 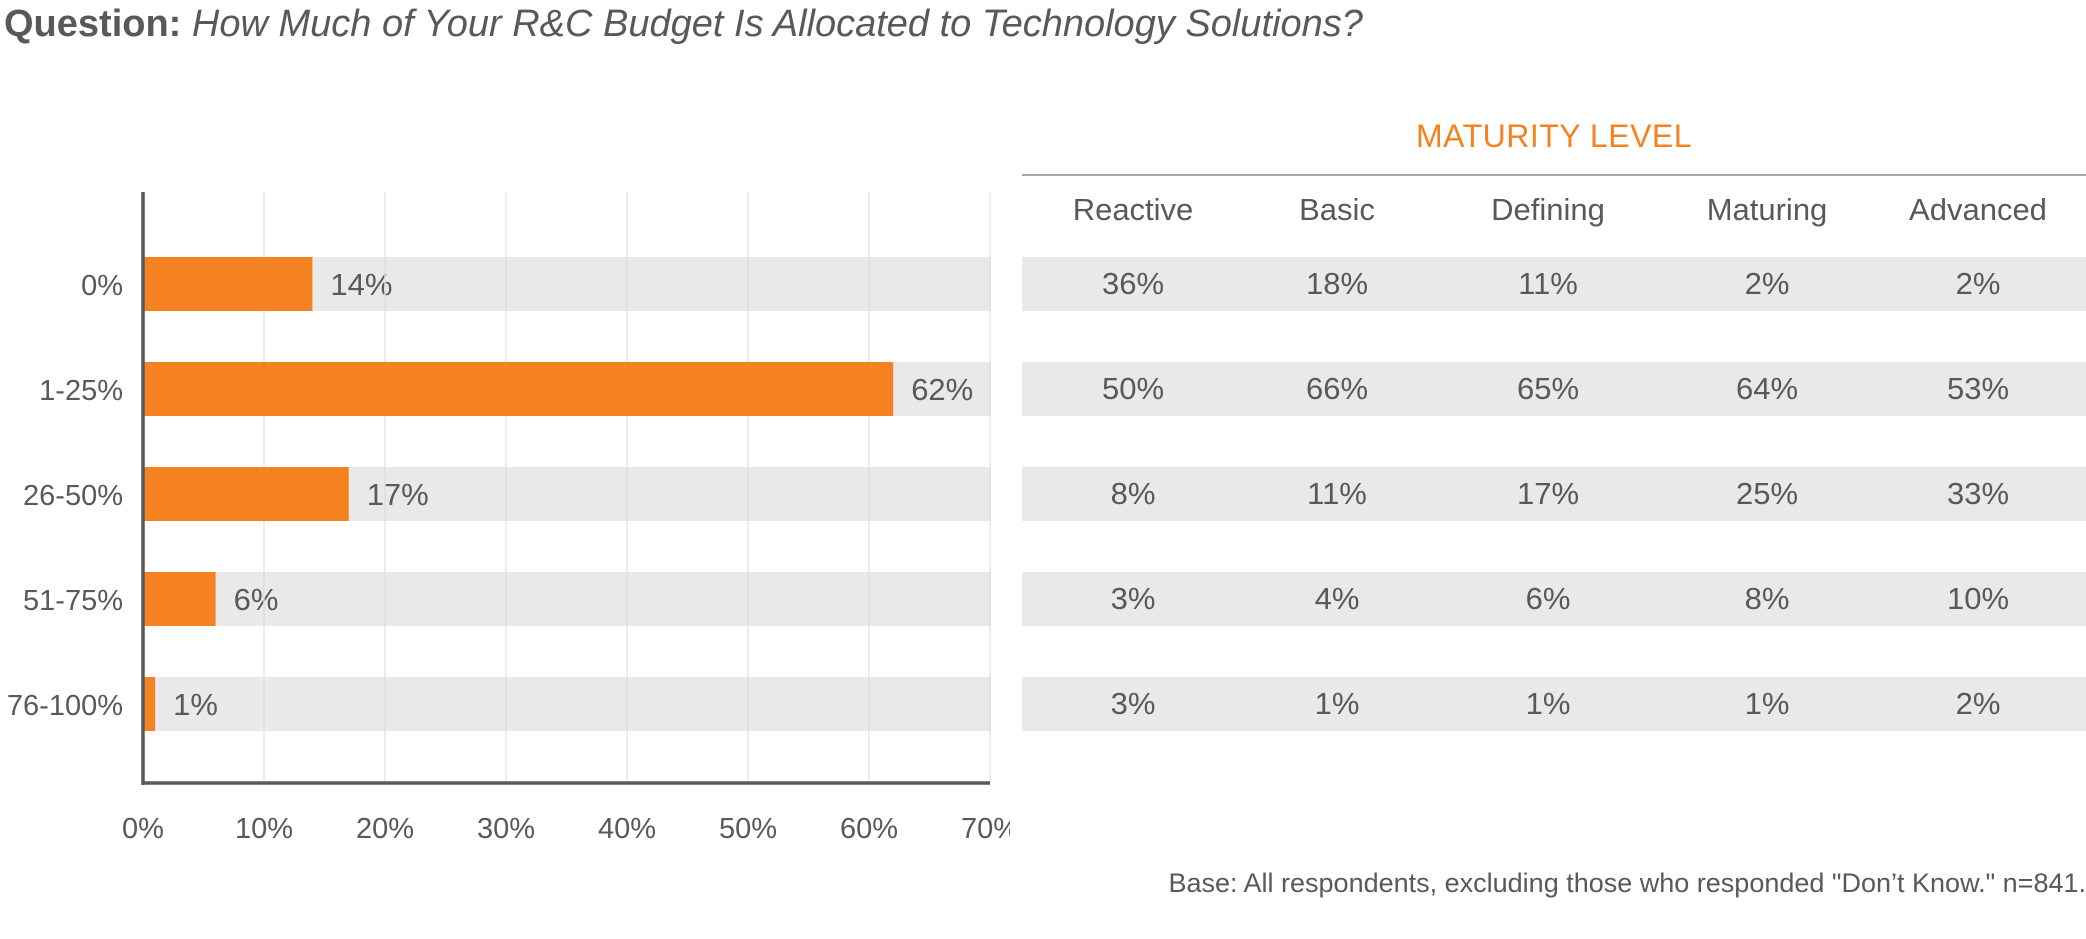 I want to click on x-tick-label: 10%, so click(x=264, y=829).